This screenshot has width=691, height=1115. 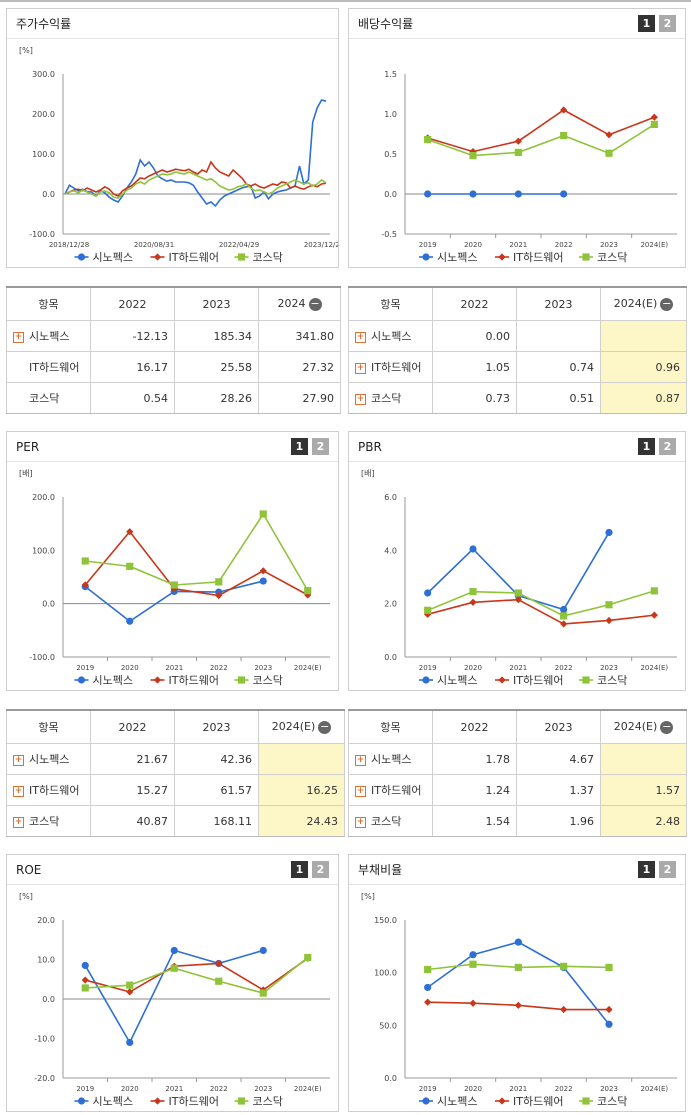 What do you see at coordinates (390, 604) in the screenshot?
I see `y-tick-label: 2.0` at bounding box center [390, 604].